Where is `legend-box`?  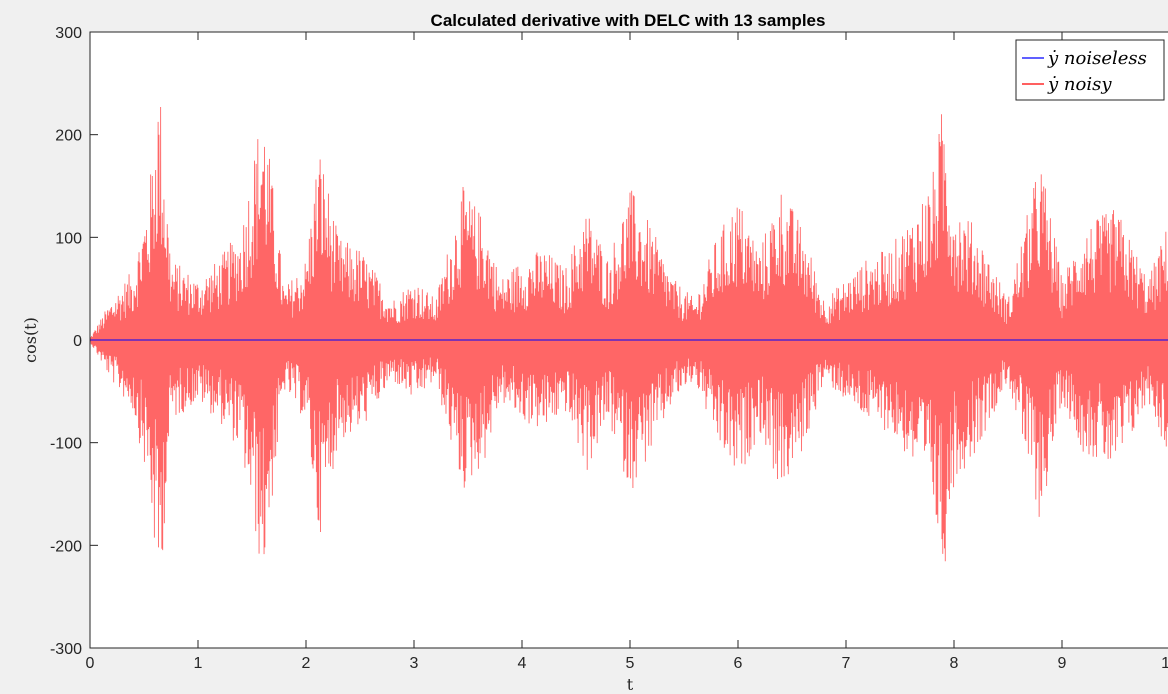 legend-box is located at coordinates (1090, 70).